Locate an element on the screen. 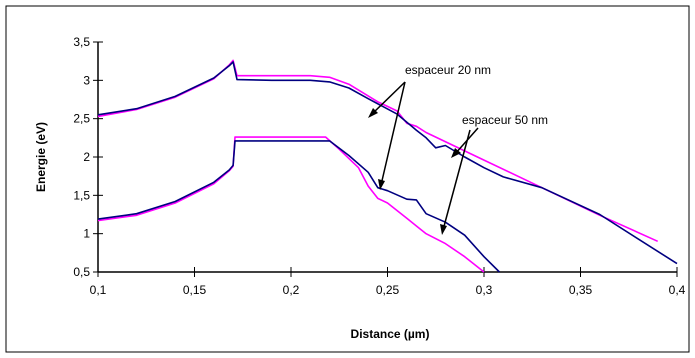 Image resolution: width=695 pixels, height=358 pixels. x-tick-label: 0,35 is located at coordinates (581, 290).